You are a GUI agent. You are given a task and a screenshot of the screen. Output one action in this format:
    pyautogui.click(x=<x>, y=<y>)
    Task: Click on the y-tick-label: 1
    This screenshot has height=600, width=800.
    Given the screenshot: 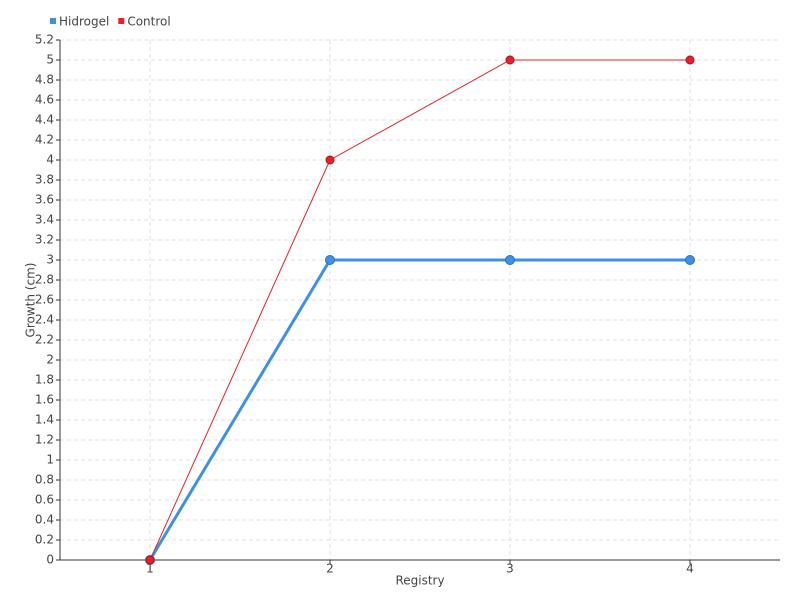 What is the action you would take?
    pyautogui.click(x=50, y=460)
    